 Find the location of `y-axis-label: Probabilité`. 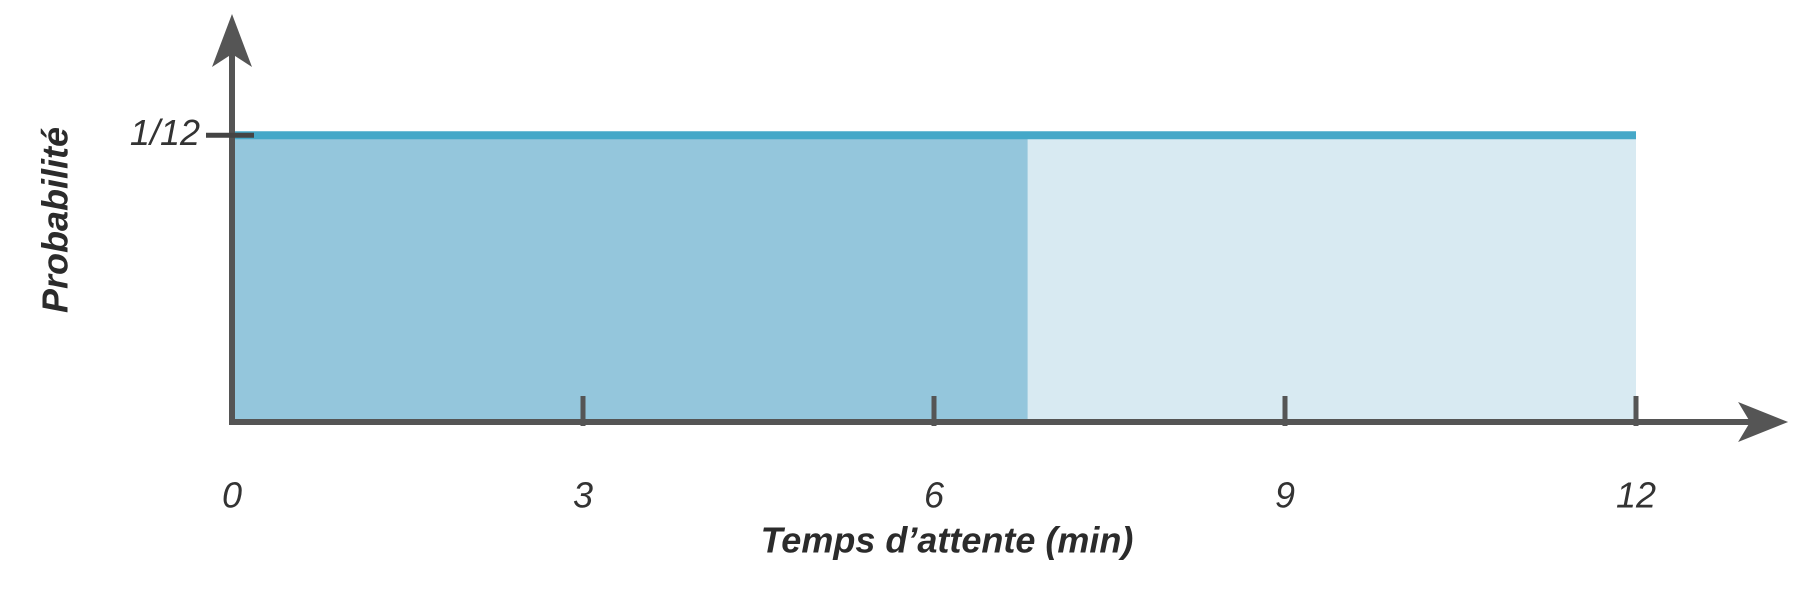

y-axis-label: Probabilité is located at coordinates (55, 220).